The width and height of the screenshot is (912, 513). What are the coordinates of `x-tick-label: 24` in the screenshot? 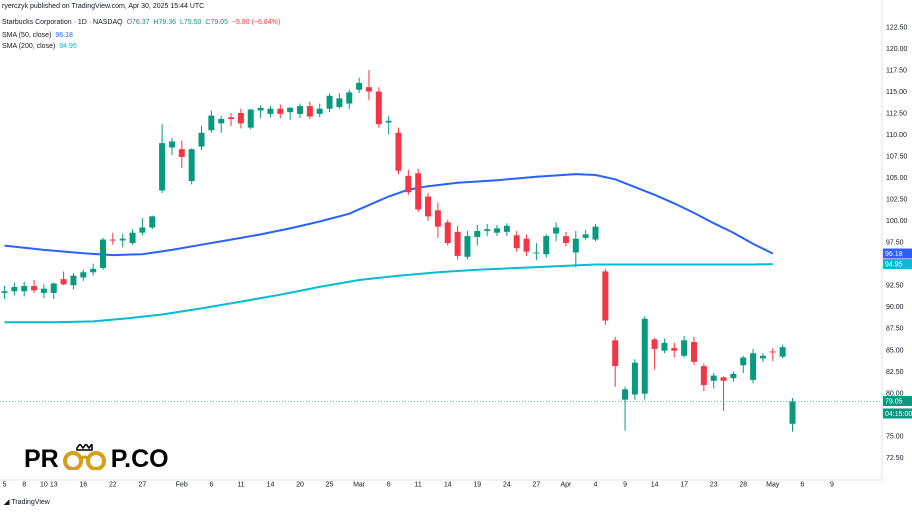 It's located at (507, 485).